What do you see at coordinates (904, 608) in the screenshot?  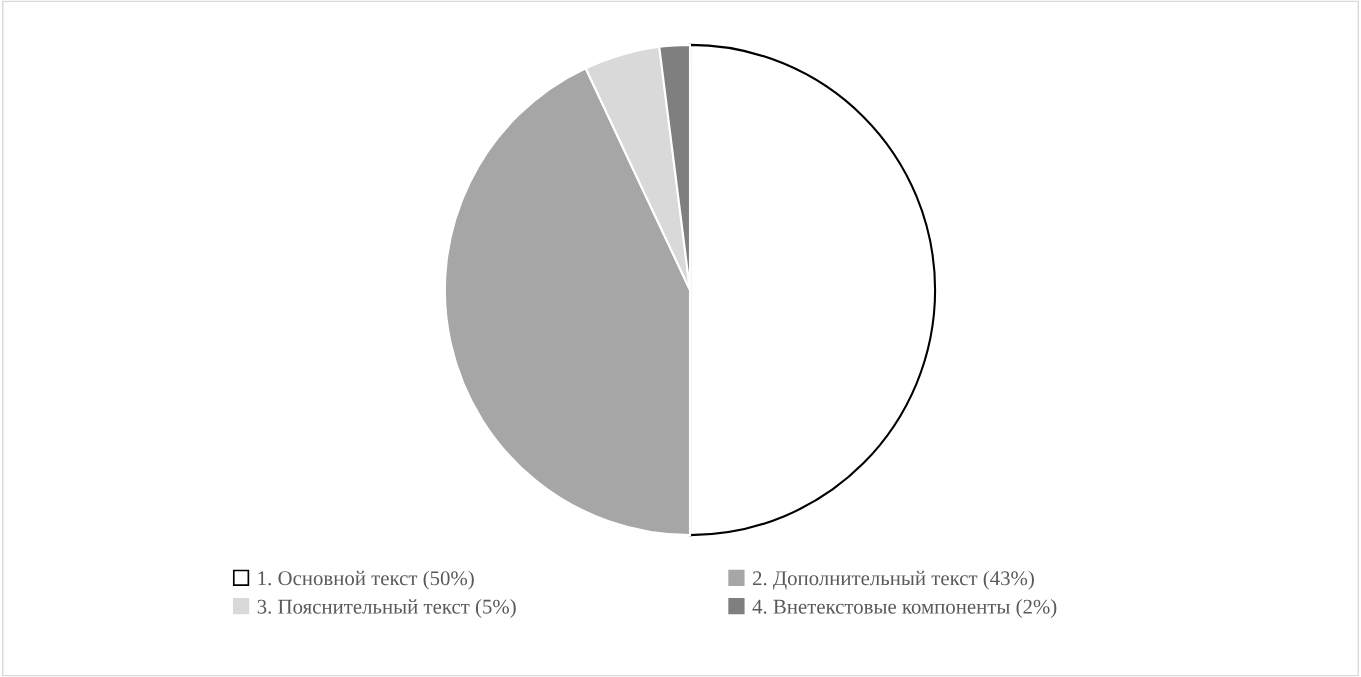 I see `legend-label: 4. Внетекстовые компоненты (2%)` at bounding box center [904, 608].